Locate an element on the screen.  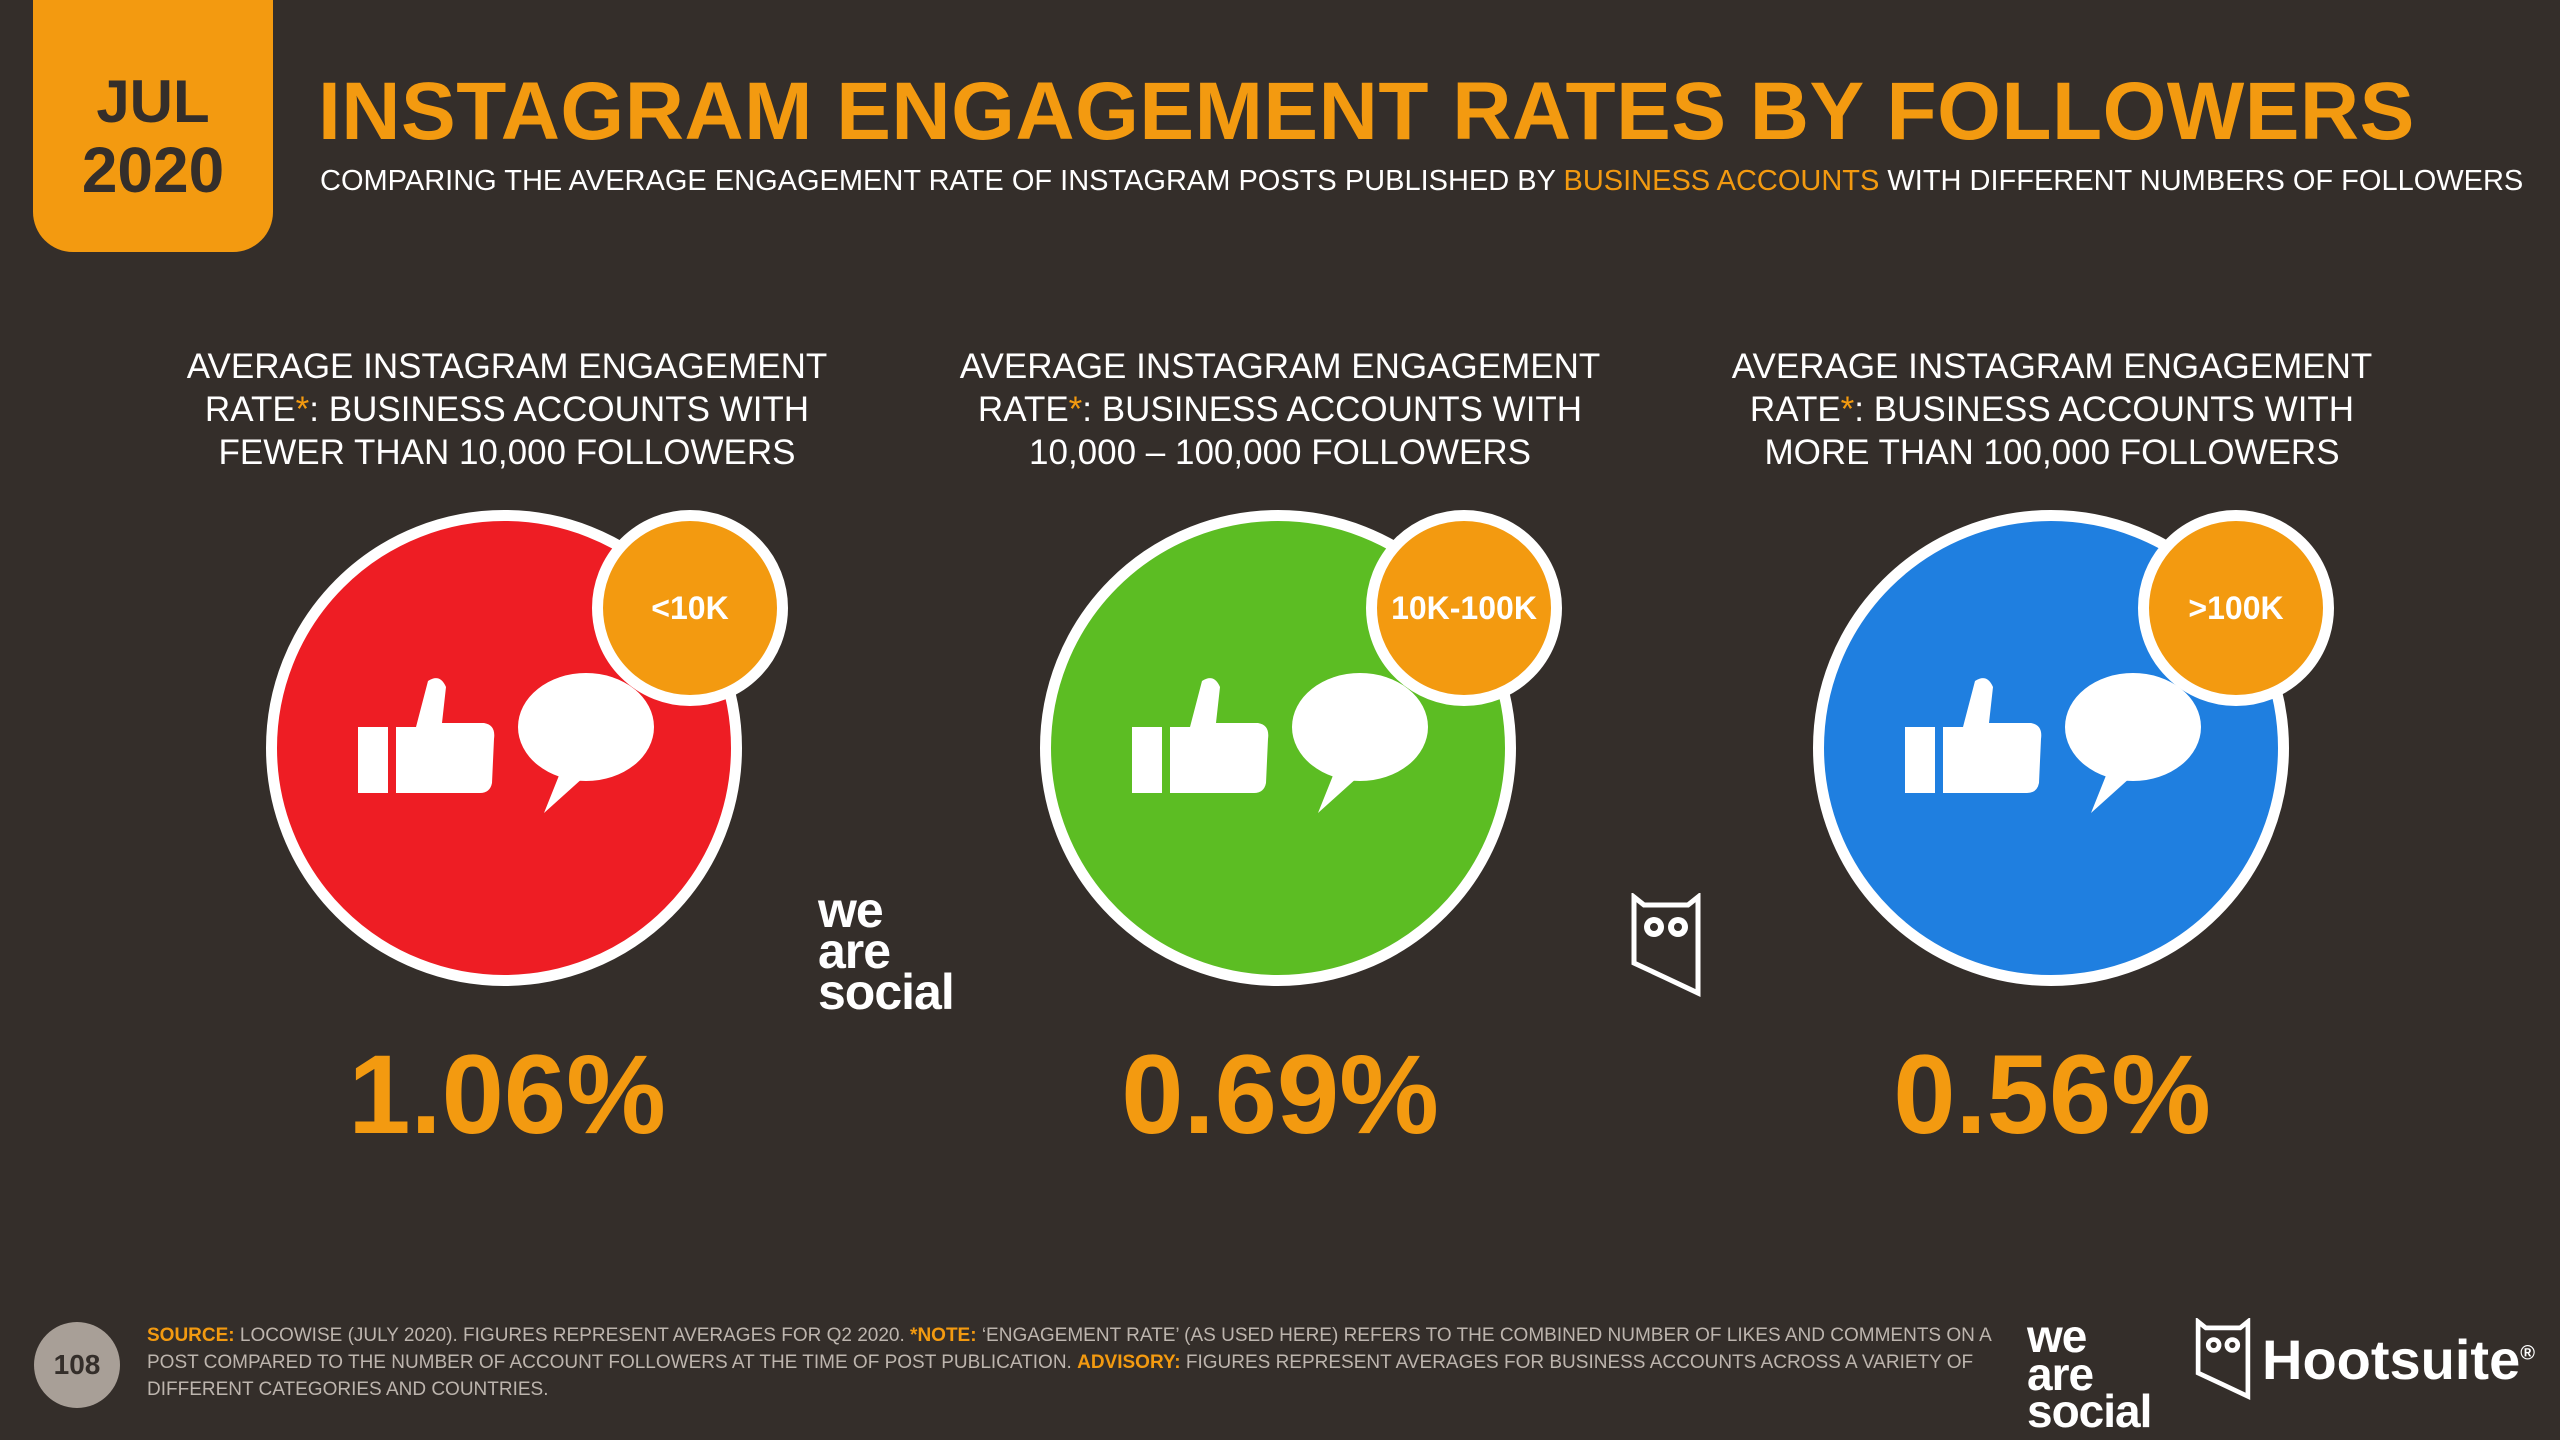
date-badge: JUL 2020 is located at coordinates (153, 126).